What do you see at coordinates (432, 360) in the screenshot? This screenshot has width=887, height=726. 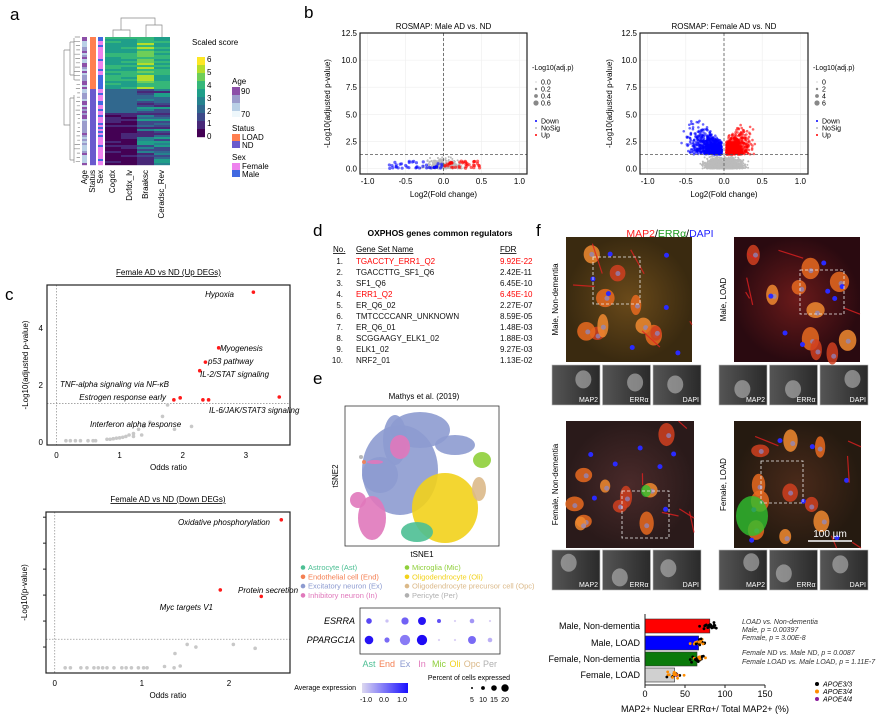 I see `table-row: 10. NRF2_01 1.13E-02` at bounding box center [432, 360].